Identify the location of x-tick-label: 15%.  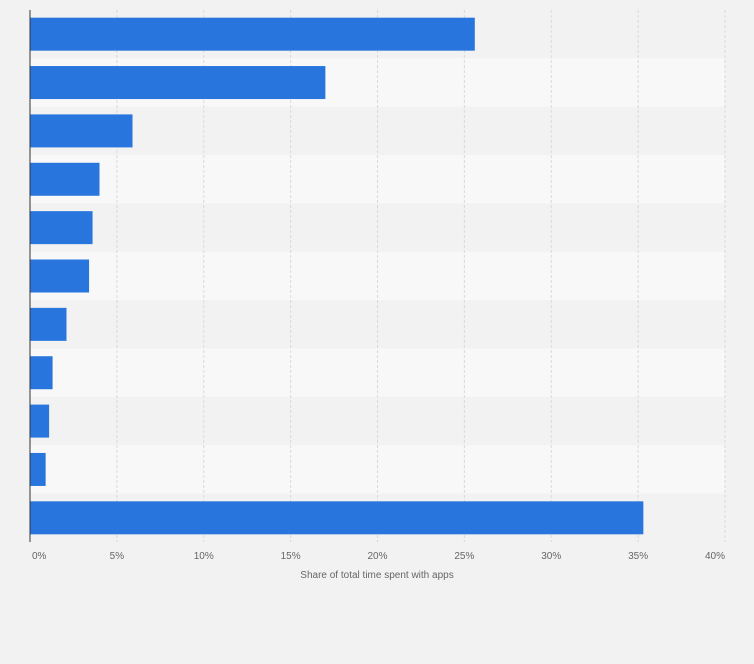
(291, 556).